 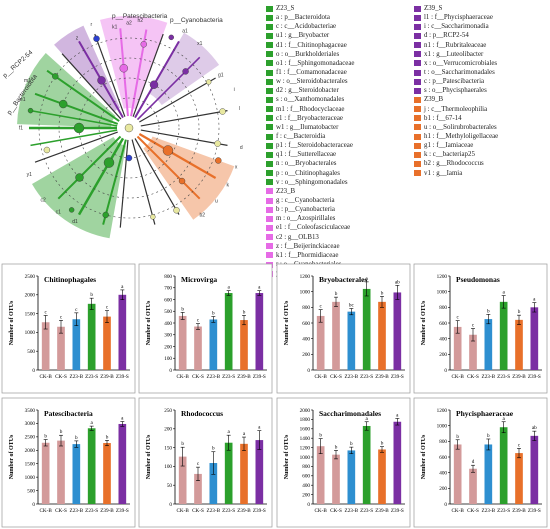 I want to click on legend-item-label: f1 : f__Comamonadaceae, so click(x=311, y=72).